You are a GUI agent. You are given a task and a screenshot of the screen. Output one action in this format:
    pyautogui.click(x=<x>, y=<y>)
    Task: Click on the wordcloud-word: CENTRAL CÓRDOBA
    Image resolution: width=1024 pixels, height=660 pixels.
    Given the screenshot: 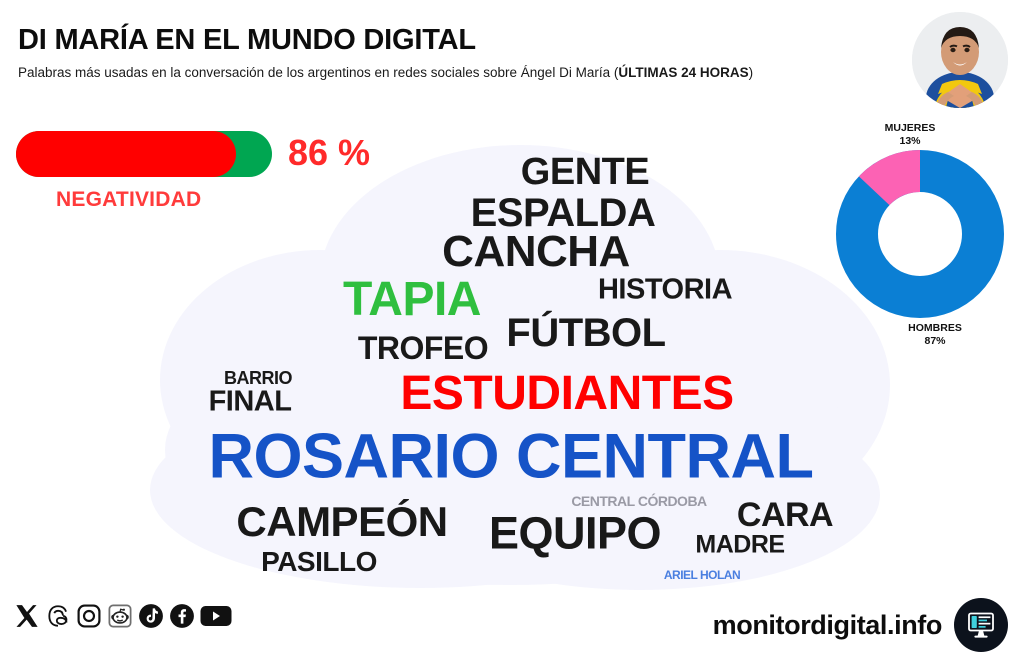 What is the action you would take?
    pyautogui.click(x=639, y=501)
    